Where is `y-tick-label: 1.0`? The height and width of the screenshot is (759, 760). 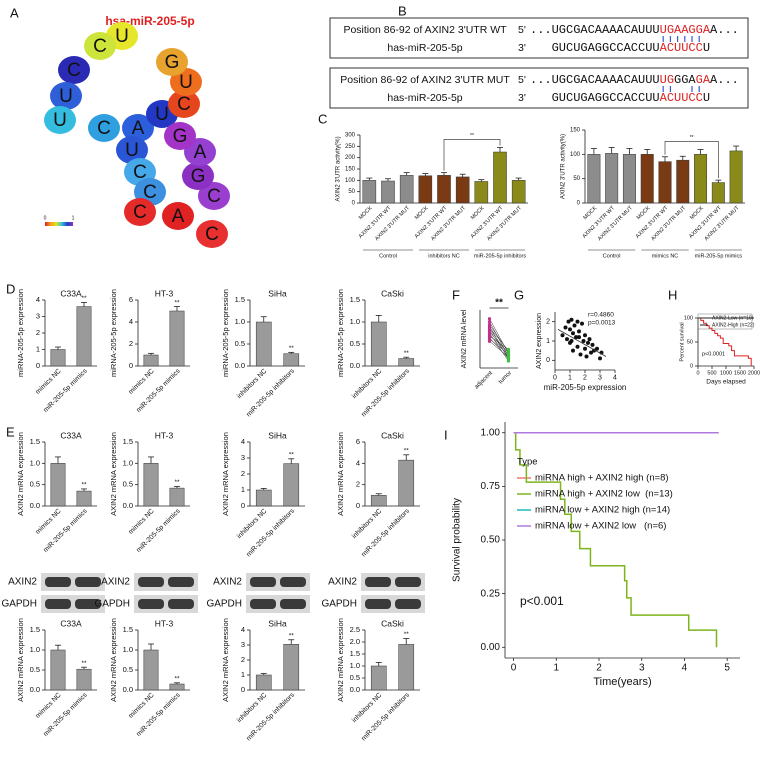 y-tick-label: 1.0 is located at coordinates (128, 649).